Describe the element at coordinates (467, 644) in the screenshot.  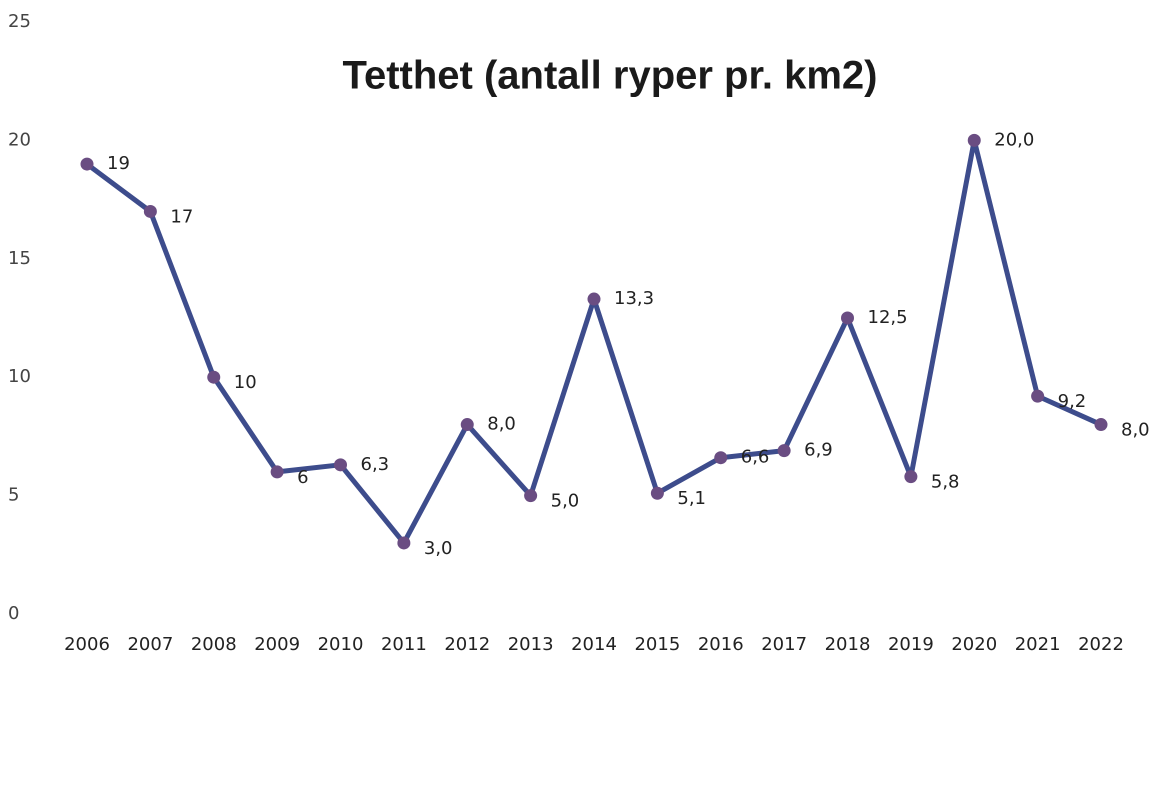
I see `x-tick-label: 2012` at that location.